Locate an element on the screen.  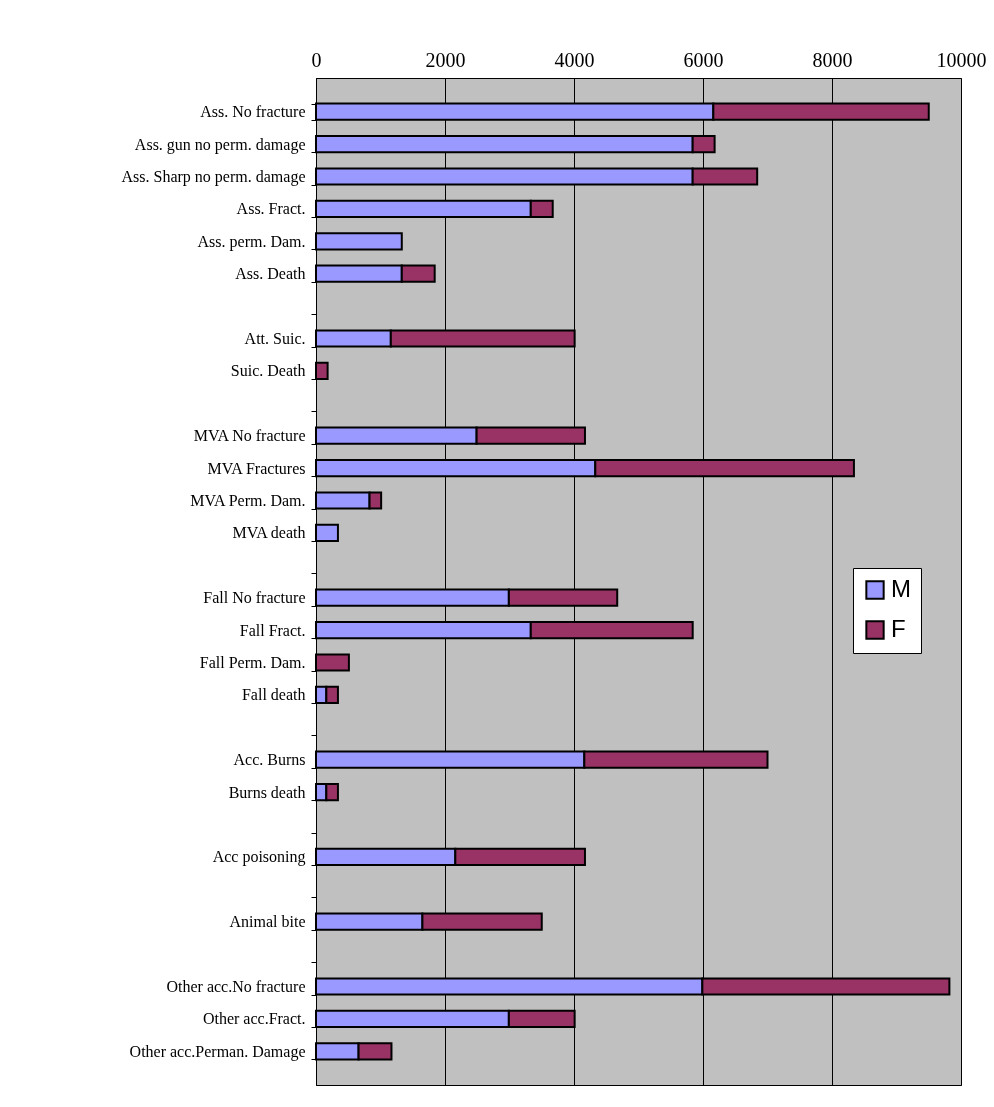
y-tick-label: Fall death is located at coordinates (273, 695).